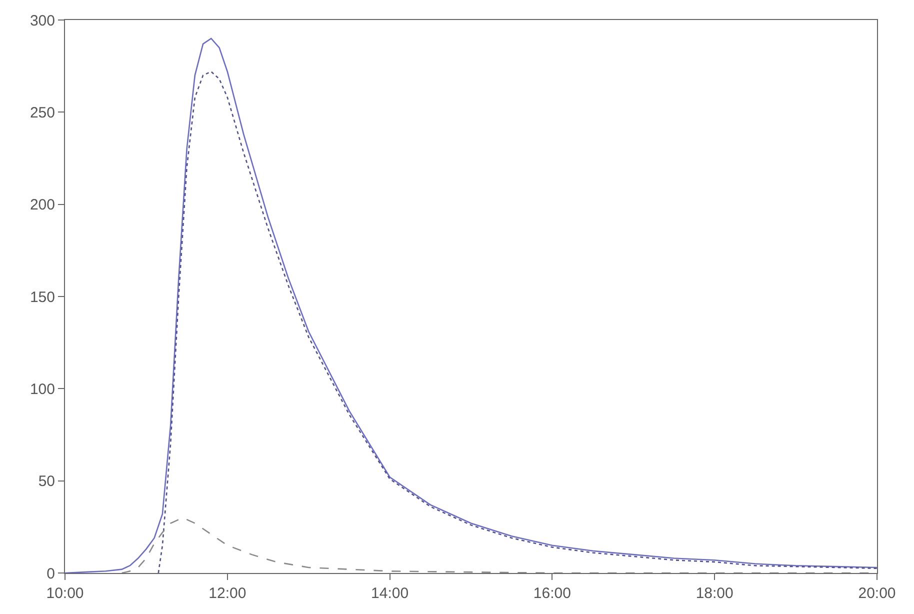 This screenshot has width=914, height=614. Describe the element at coordinates (227, 593) in the screenshot. I see `x-tick-label: 12:00` at that location.